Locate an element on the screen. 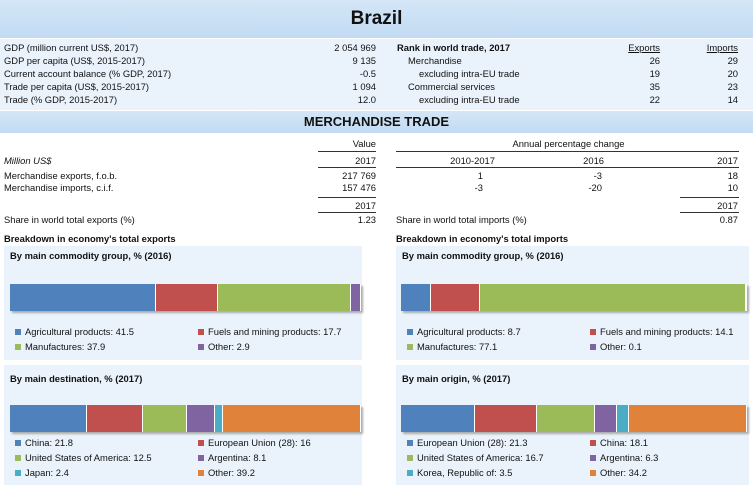 Image resolution: width=753 pixels, height=496 pixels. legend-label: Other: 39.2 is located at coordinates (231, 472).